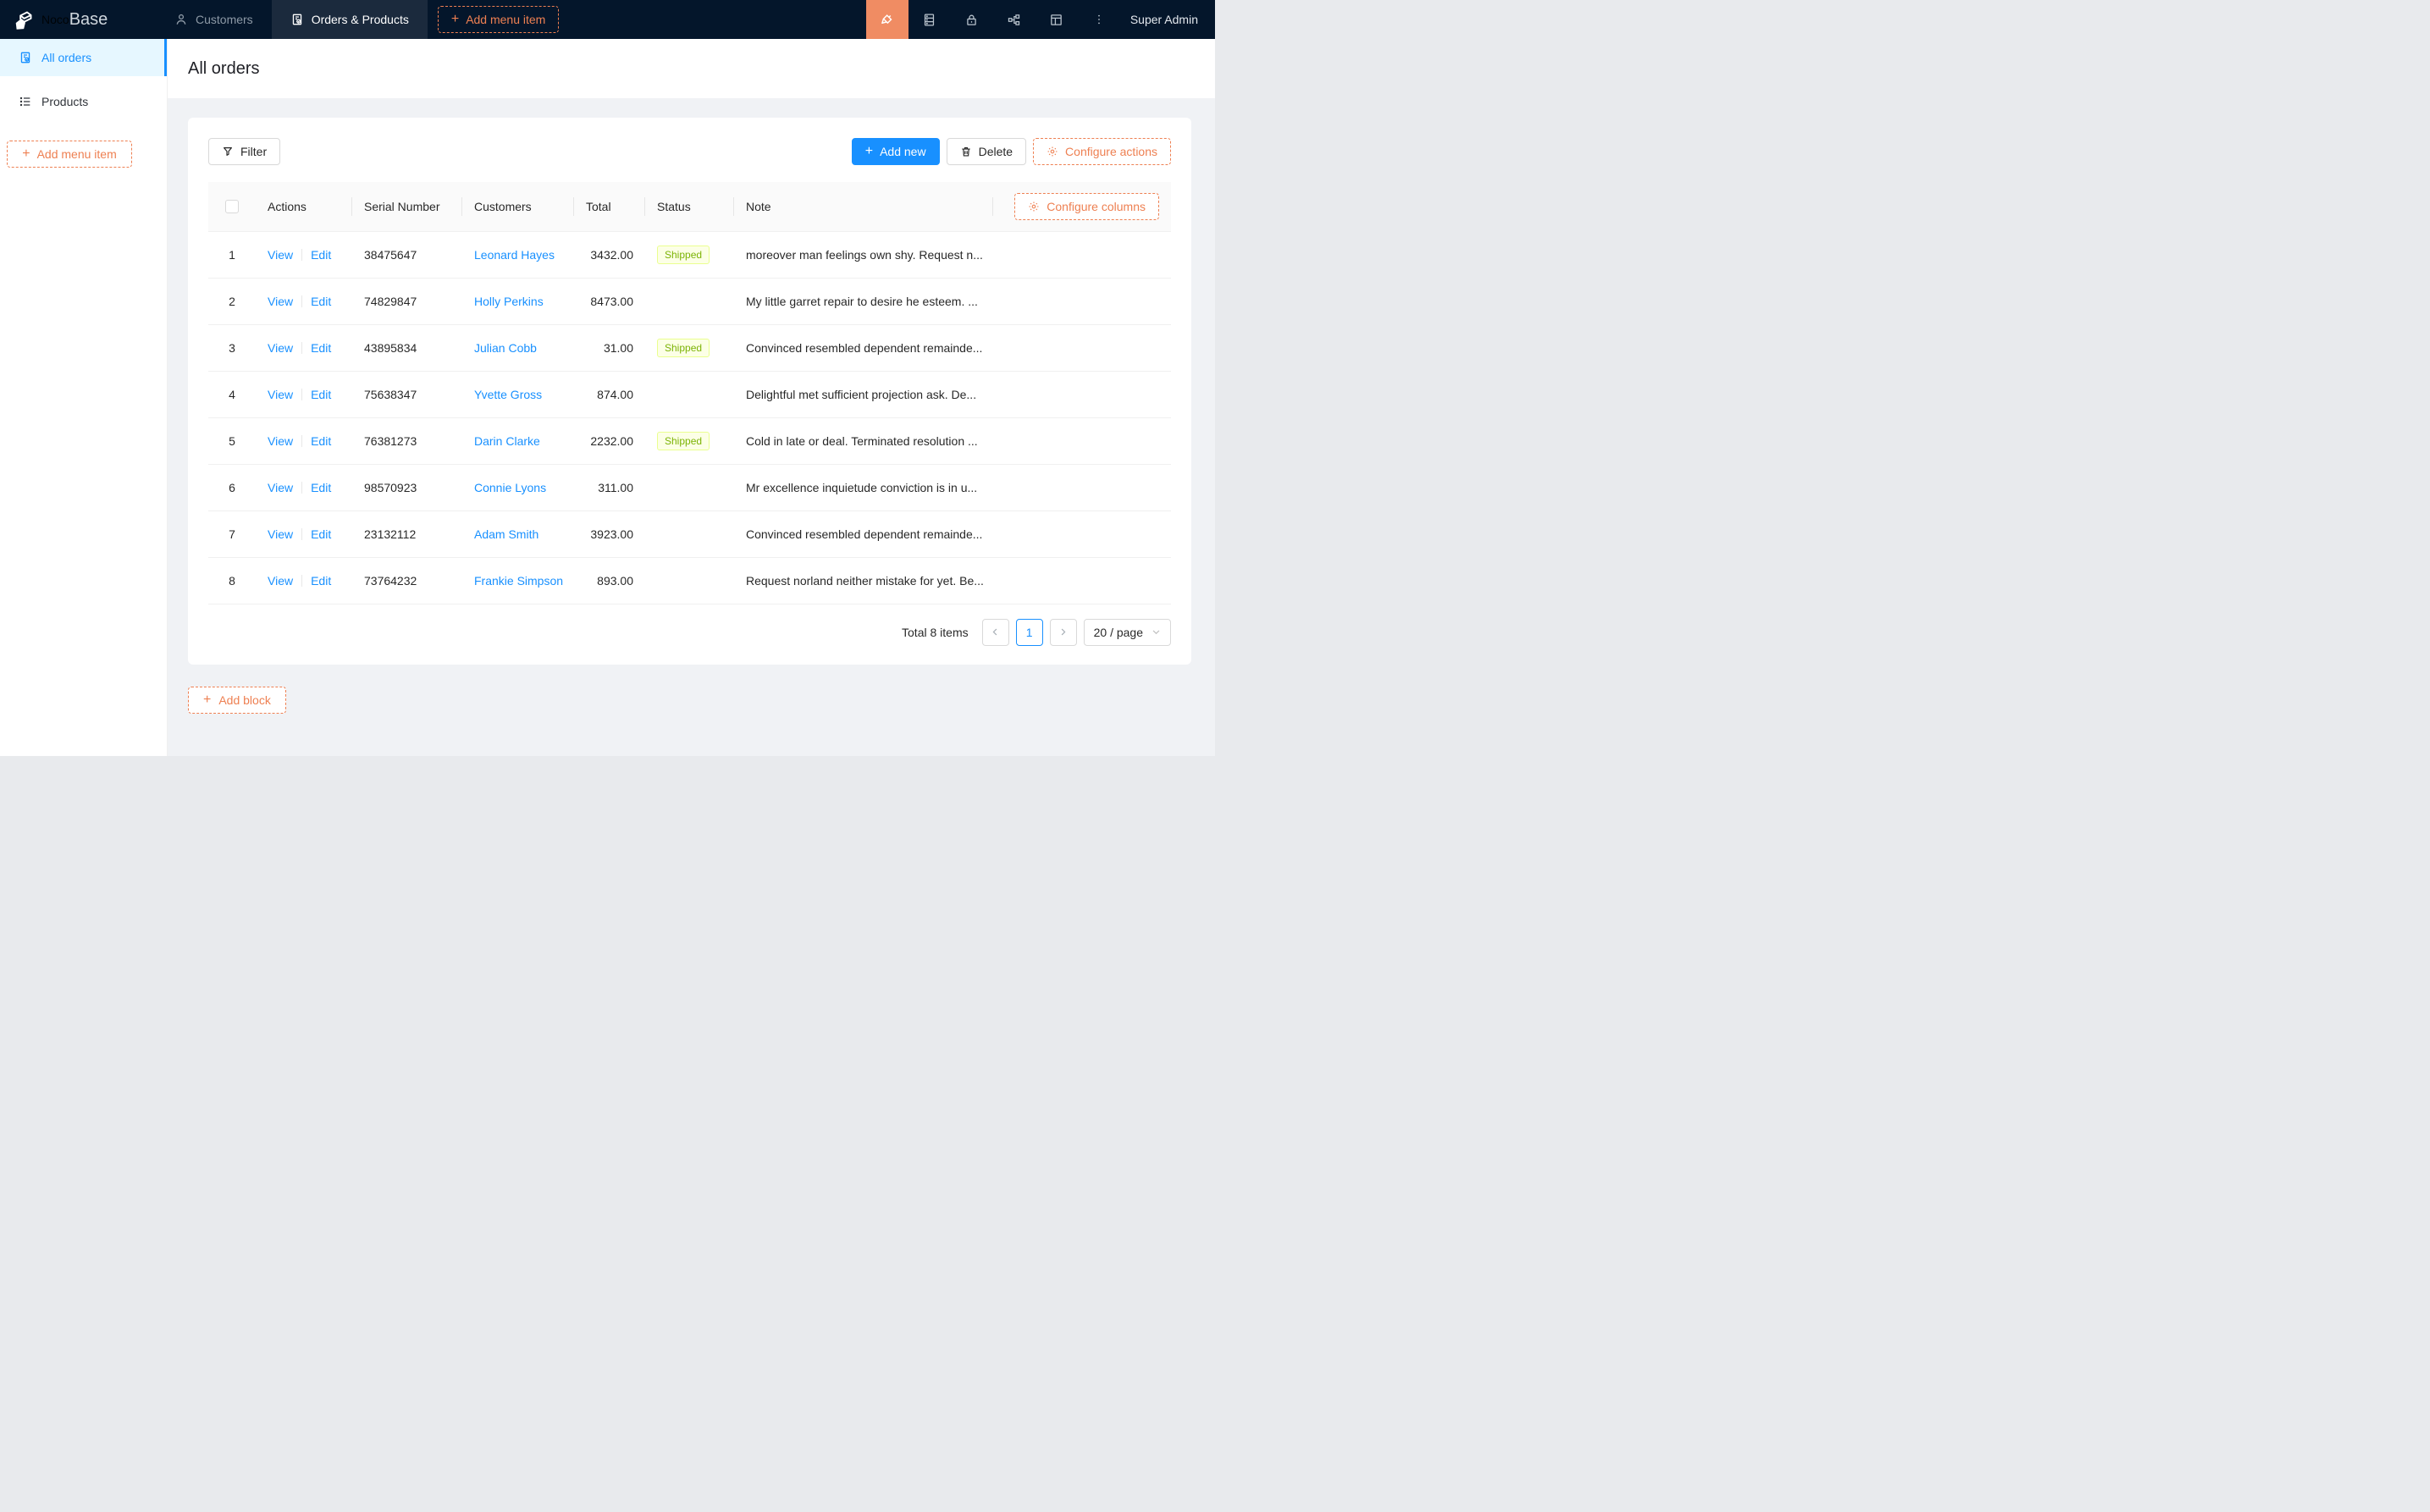  I want to click on total-cell: 874.00, so click(609, 394).